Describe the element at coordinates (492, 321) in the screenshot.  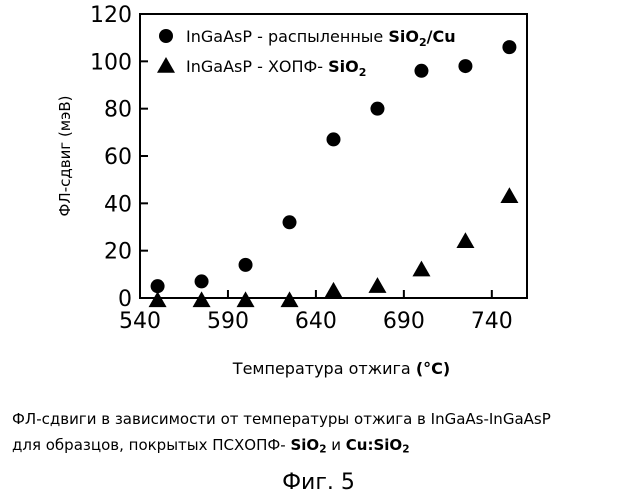
I see `x-tick-label: 740` at that location.